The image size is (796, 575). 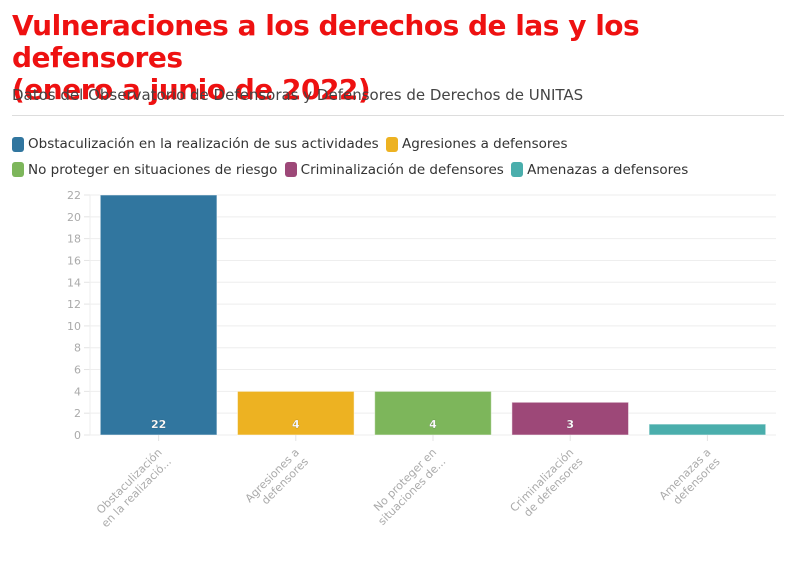 I want to click on legend-item-criminalizacion: Criminalización de defensores, so click(x=394, y=170).